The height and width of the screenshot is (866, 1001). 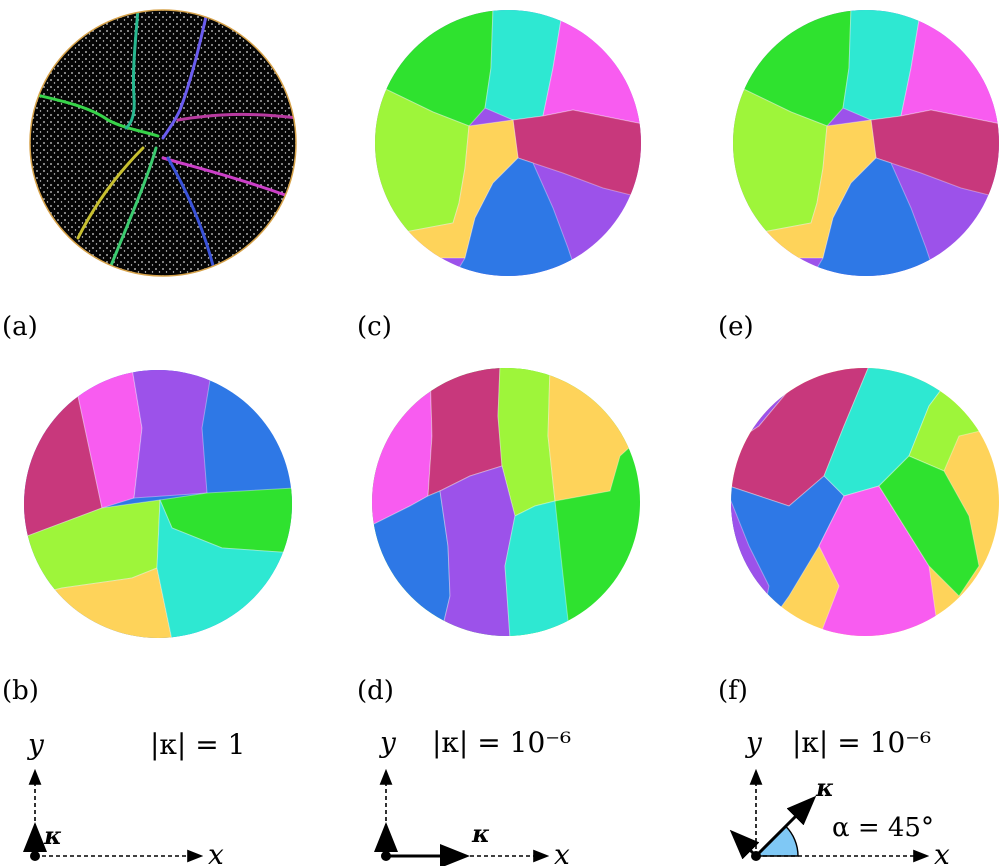 I want to click on crack-purple-top, so click(x=185, y=75).